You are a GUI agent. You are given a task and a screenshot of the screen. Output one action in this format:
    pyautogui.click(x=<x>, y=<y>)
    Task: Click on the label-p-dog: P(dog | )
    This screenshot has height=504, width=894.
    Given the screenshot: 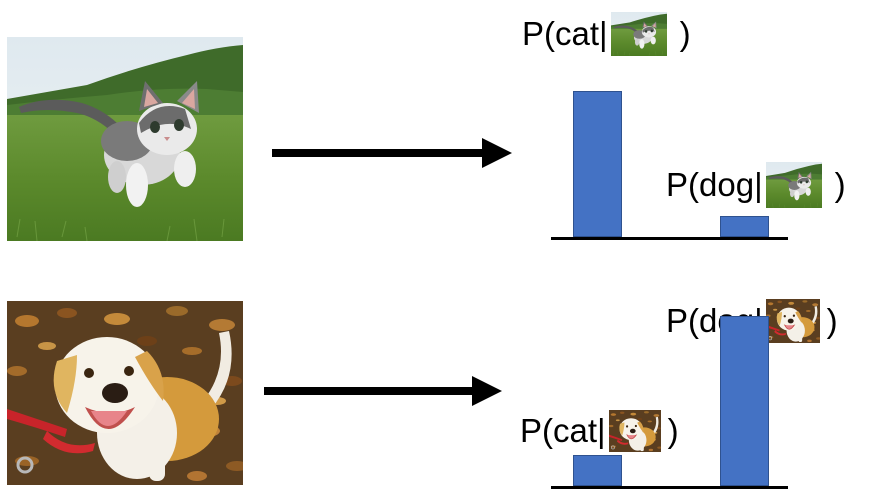 What is the action you would take?
    pyautogui.click(x=756, y=185)
    